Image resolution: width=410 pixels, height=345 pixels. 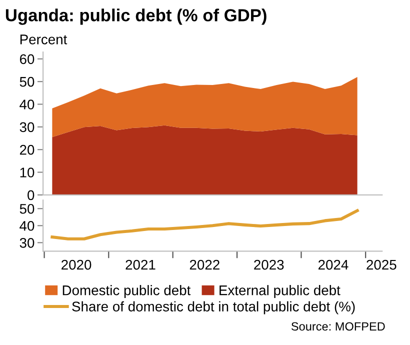 What do you see at coordinates (31, 195) in the screenshot?
I see `y-tick-label: 0` at bounding box center [31, 195].